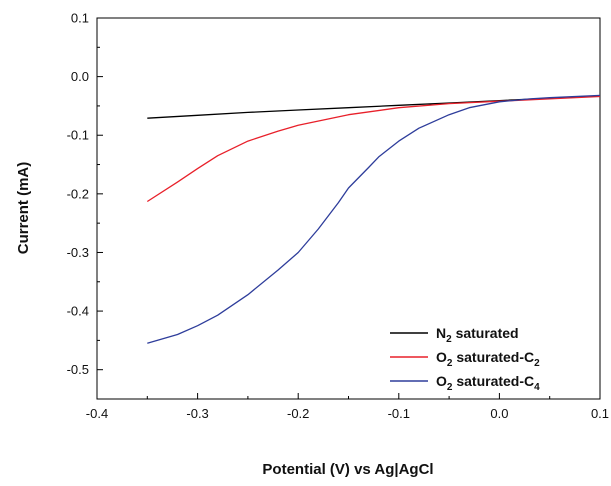 This screenshot has width=611, height=486. Describe the element at coordinates (537, 363) in the screenshot. I see `legend-label-subscript-2: 2` at that location.